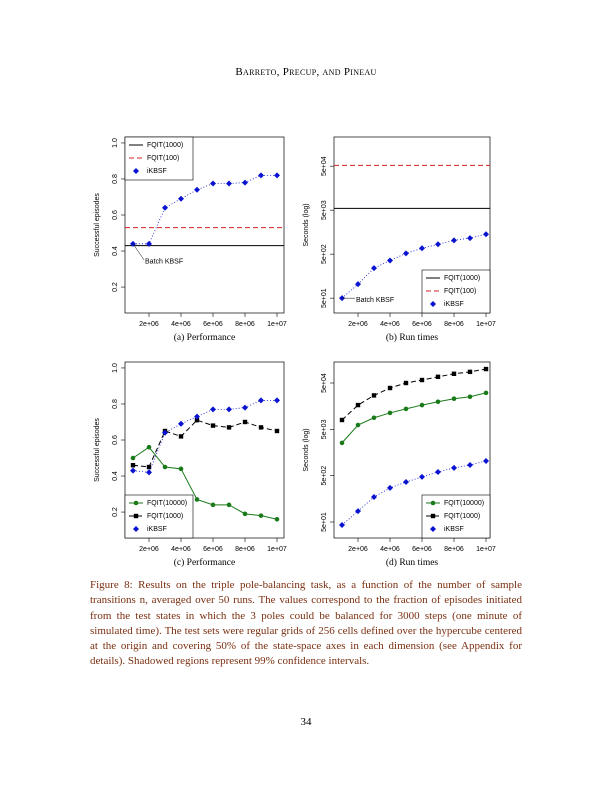  What do you see at coordinates (138, 251) in the screenshot?
I see `annotation-pointer` at bounding box center [138, 251].